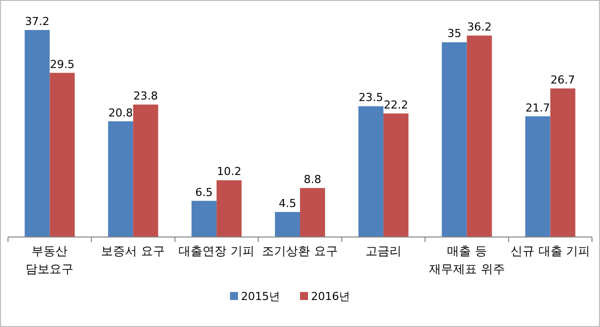 The image size is (600, 327). I want to click on legend-label: 2016년, so click(330, 296).